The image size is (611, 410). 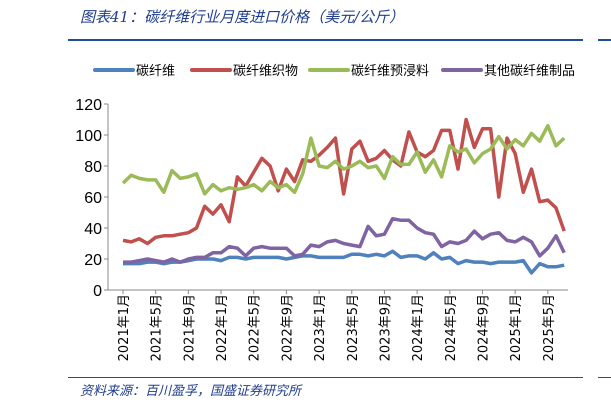 What do you see at coordinates (222, 327) in the screenshot?
I see `x-tick-label: 2022年1月` at bounding box center [222, 327].